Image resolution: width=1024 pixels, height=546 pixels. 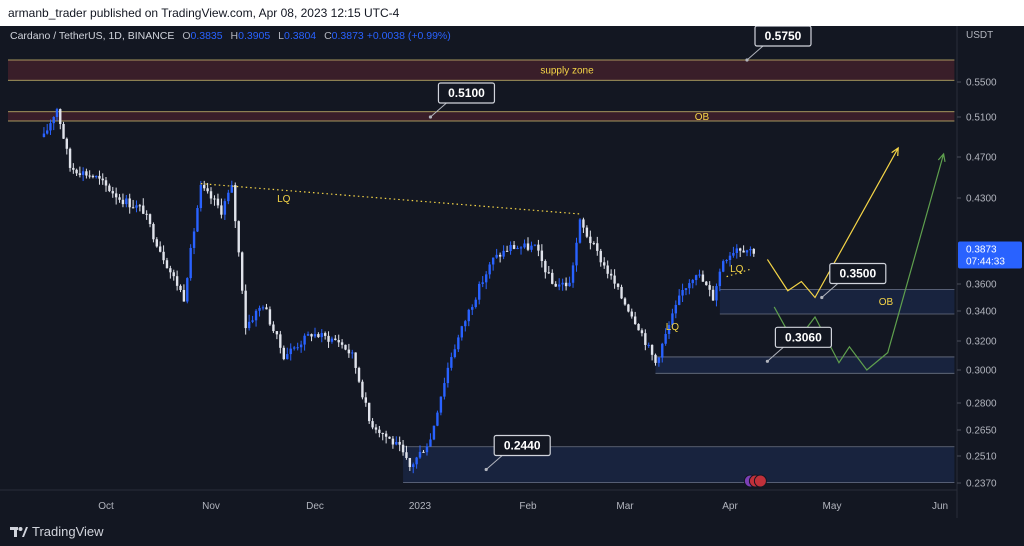 What do you see at coordinates (466, 93) in the screenshot?
I see `callout-text: 0.5100` at bounding box center [466, 93].